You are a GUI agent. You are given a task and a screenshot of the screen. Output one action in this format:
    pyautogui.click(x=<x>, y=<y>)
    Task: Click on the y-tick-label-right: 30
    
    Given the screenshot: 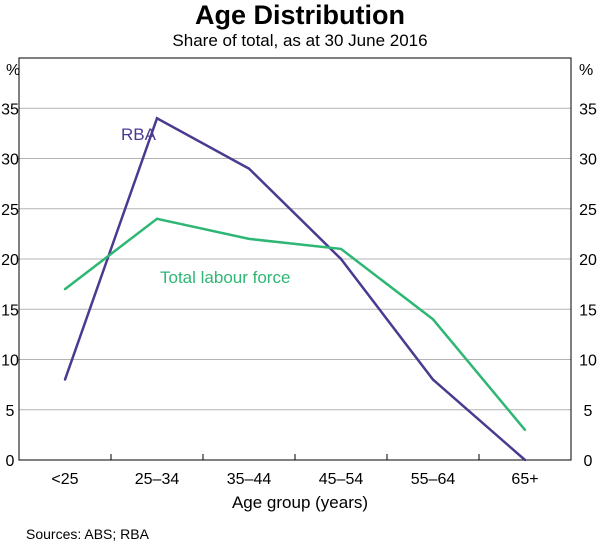 What is the action you would take?
    pyautogui.click(x=588, y=160)
    